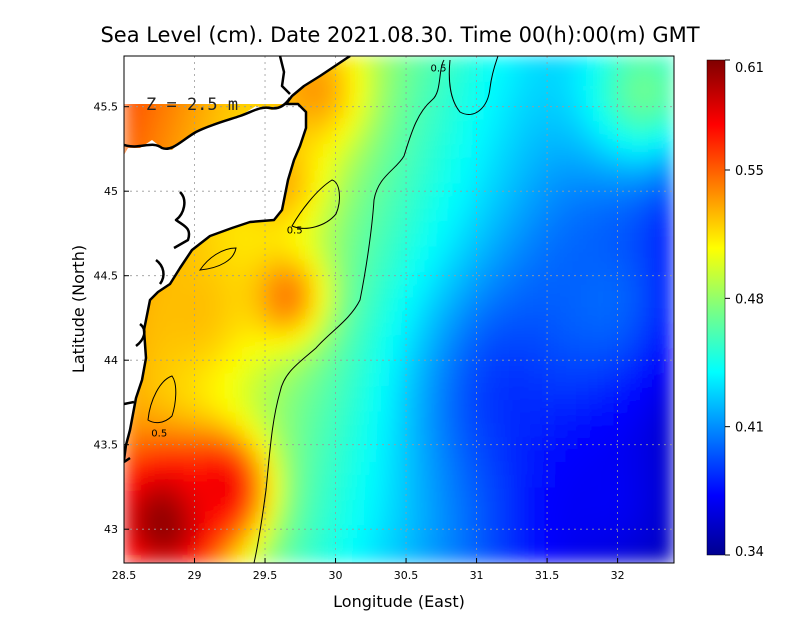 The height and width of the screenshot is (618, 800). What do you see at coordinates (192, 105) in the screenshot?
I see `depth-label: Z = 2.5 m` at bounding box center [192, 105].